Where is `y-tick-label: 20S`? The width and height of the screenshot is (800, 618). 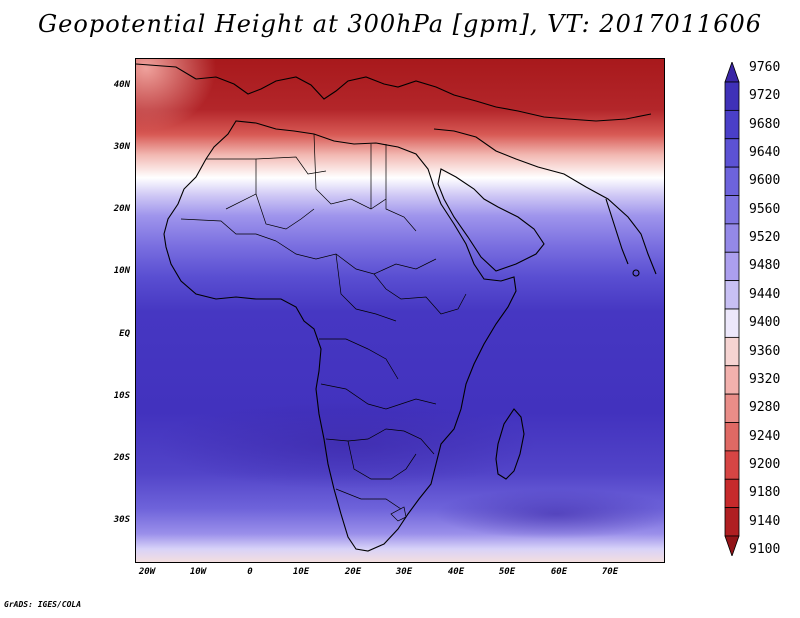
y-tick-label: 20S is located at coordinates (121, 458).